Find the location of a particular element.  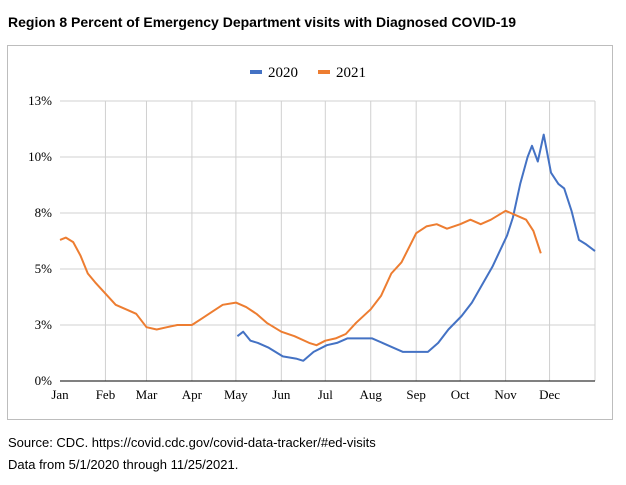

x-tick-label: Feb is located at coordinates (106, 394).